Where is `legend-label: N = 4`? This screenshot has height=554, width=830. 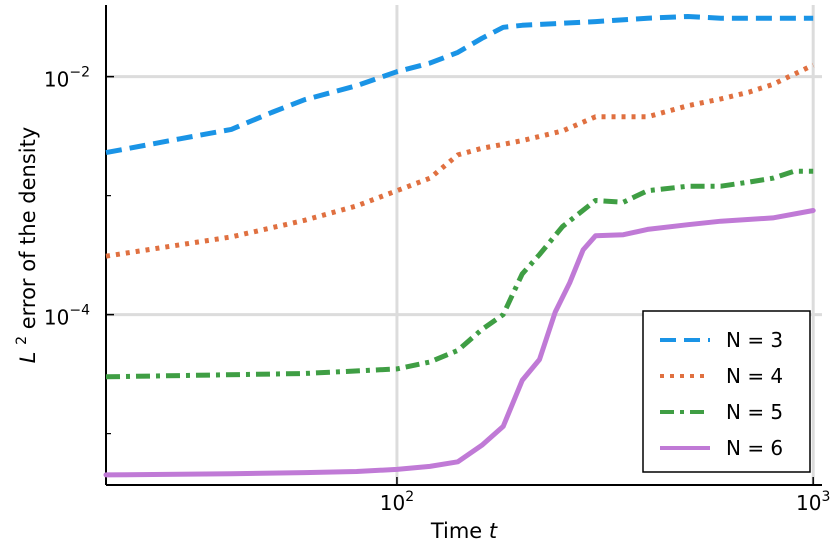 legend-label: N = 4 is located at coordinates (754, 376).